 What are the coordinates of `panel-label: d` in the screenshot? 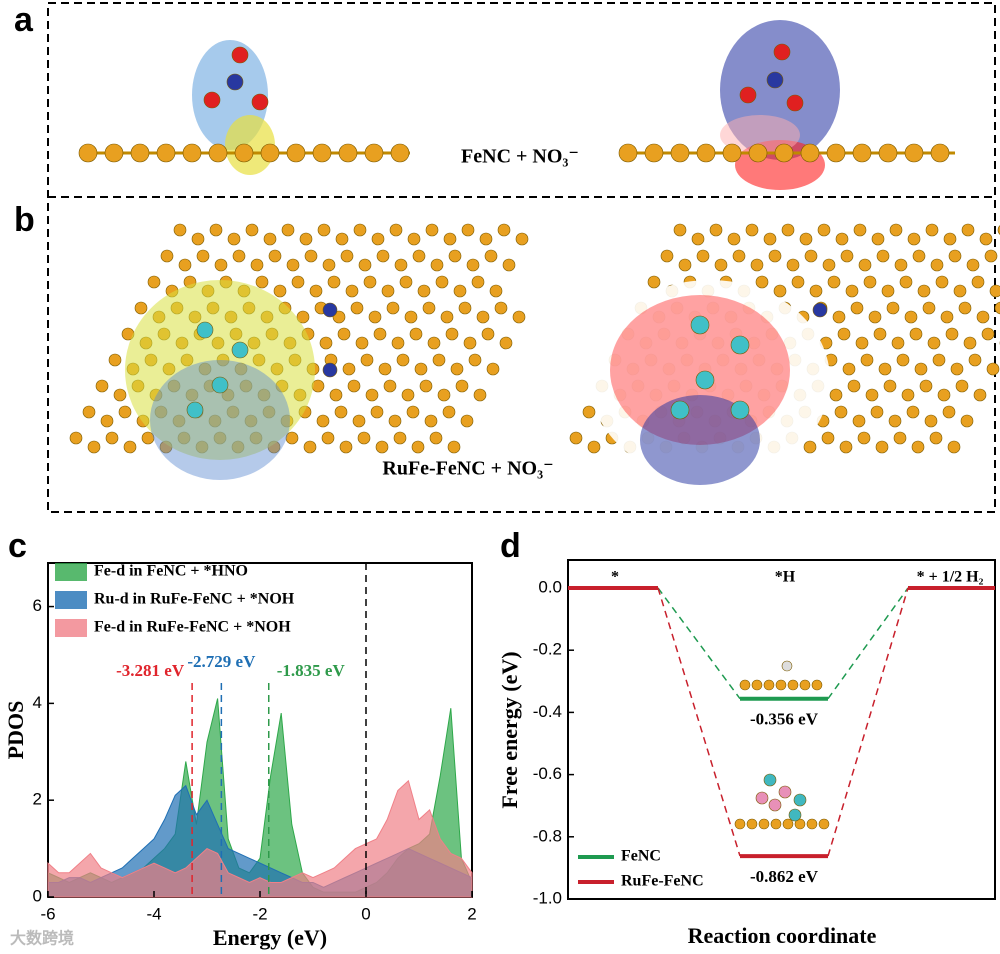 It's located at (510, 546).